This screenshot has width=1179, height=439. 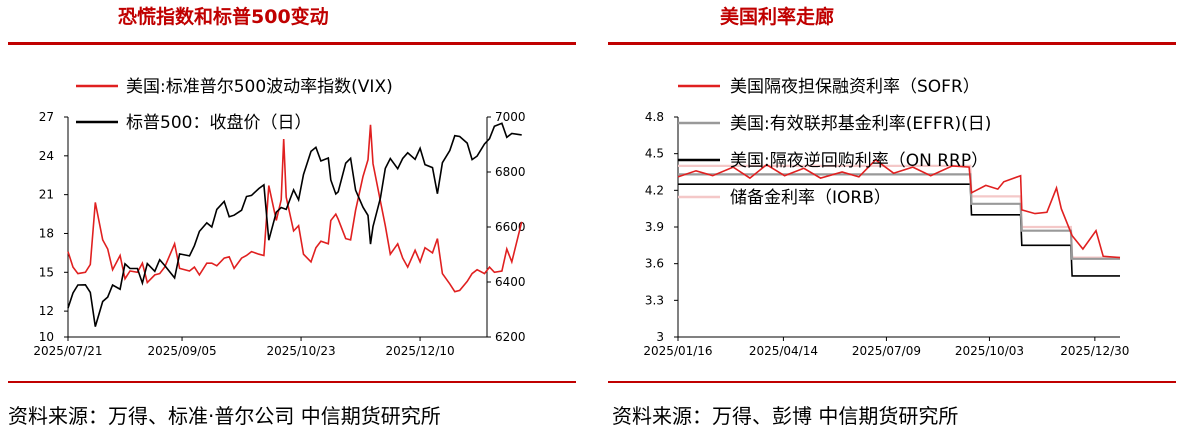 What do you see at coordinates (181, 351) in the screenshot?
I see `x-tick-label: 2025/09/05` at bounding box center [181, 351].